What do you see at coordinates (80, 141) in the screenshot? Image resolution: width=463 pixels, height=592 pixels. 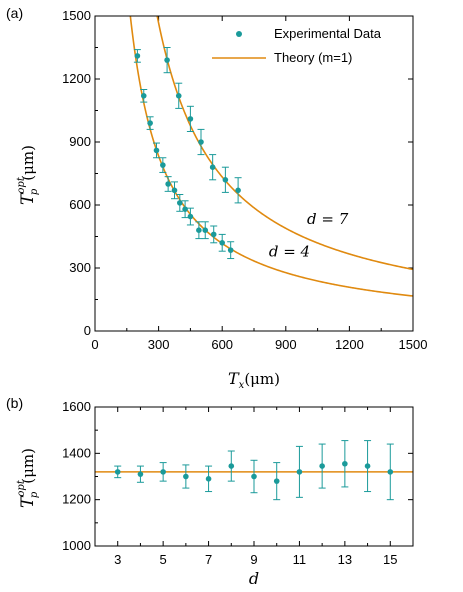 I see `a-ytick-label: 900` at bounding box center [80, 141].